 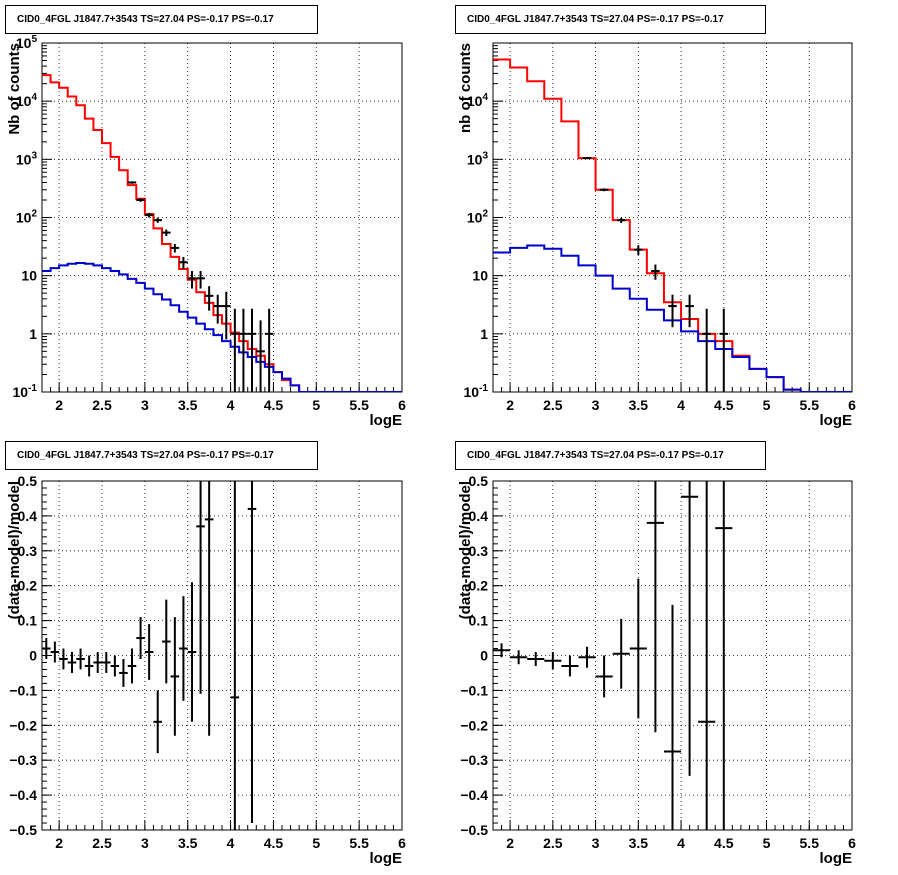 What do you see at coordinates (465, 88) in the screenshot?
I see `y-axis-label: nb of counts` at bounding box center [465, 88].